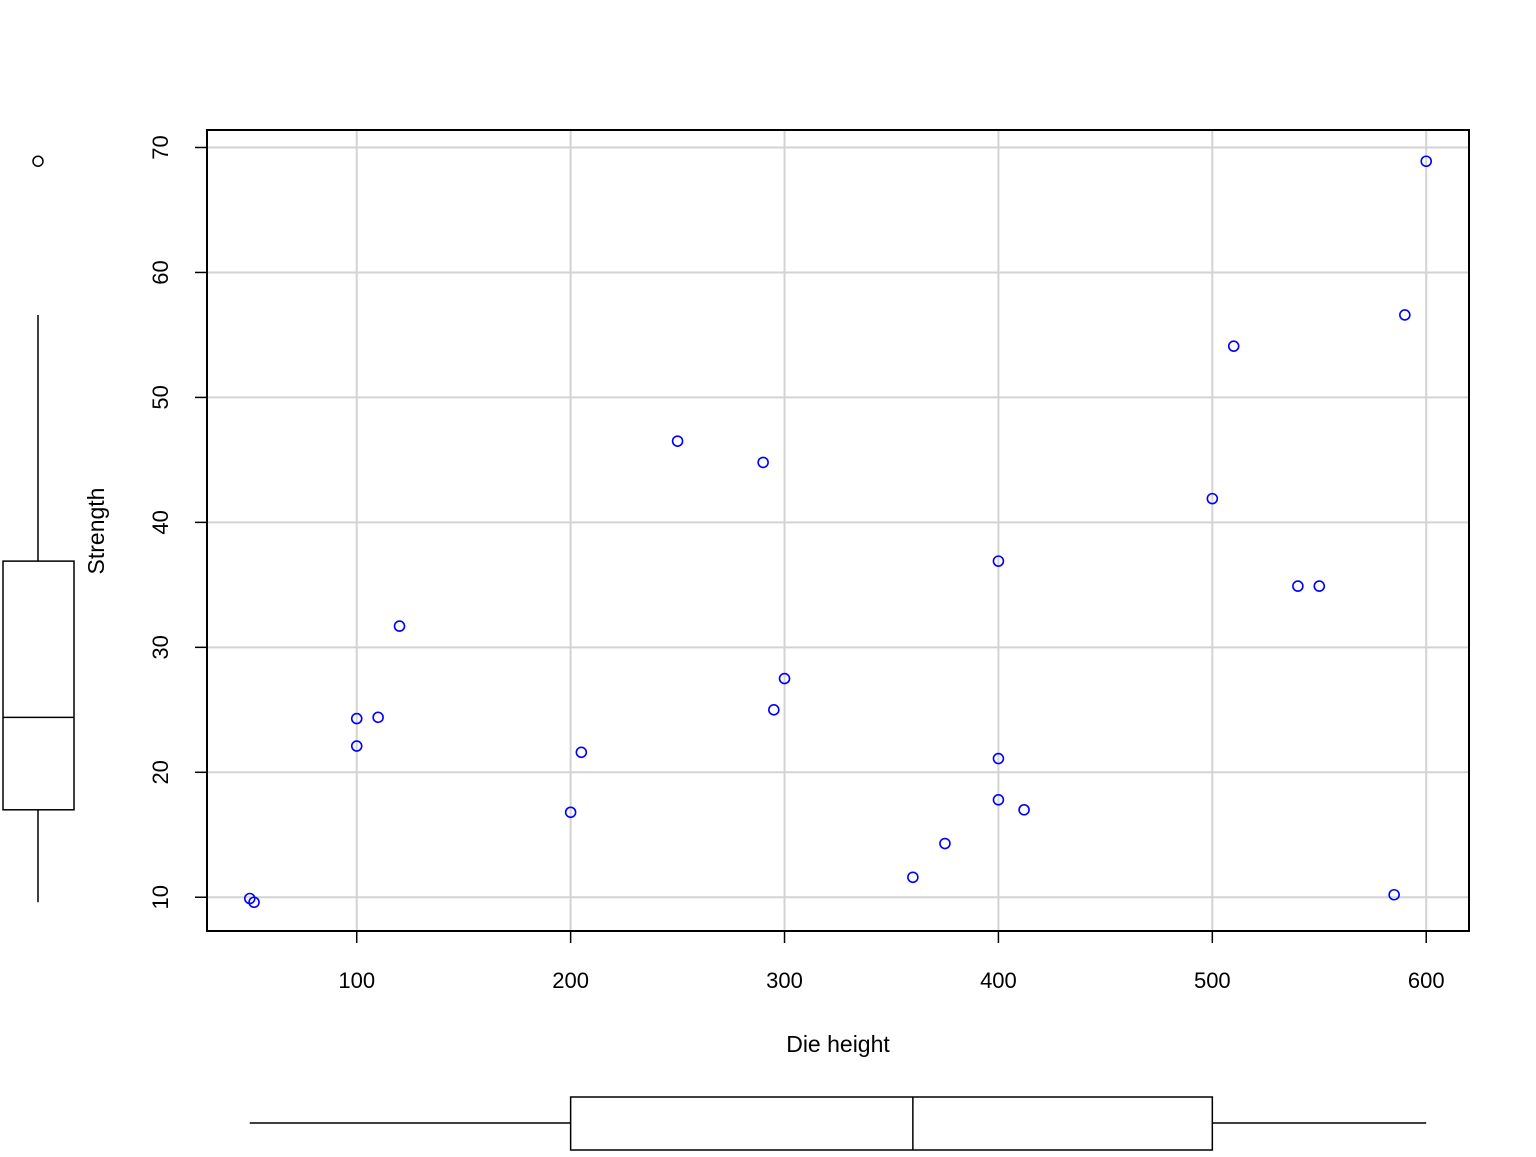  What do you see at coordinates (160, 647) in the screenshot?
I see `y-tick-label: 30` at bounding box center [160, 647].